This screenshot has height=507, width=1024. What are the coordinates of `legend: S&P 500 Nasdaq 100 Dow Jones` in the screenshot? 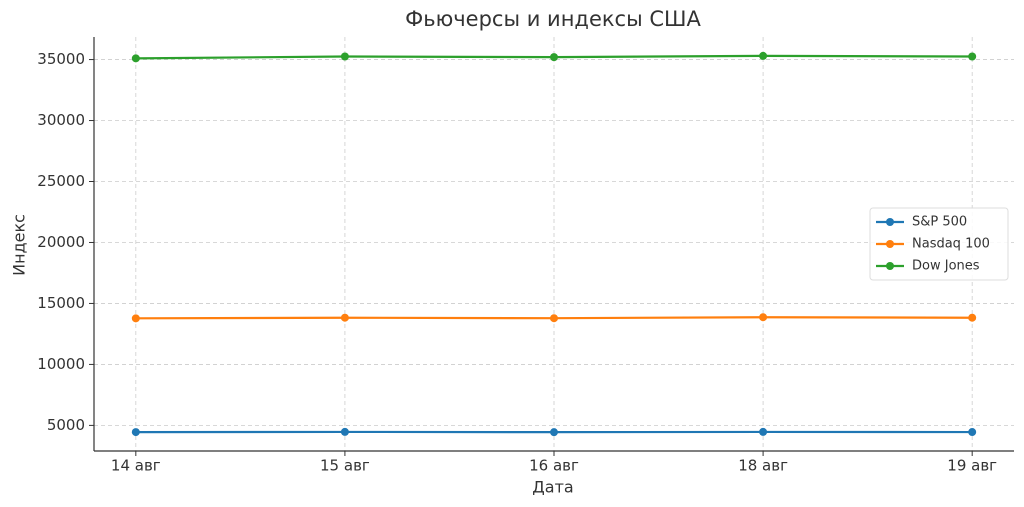 It's located at (939, 244).